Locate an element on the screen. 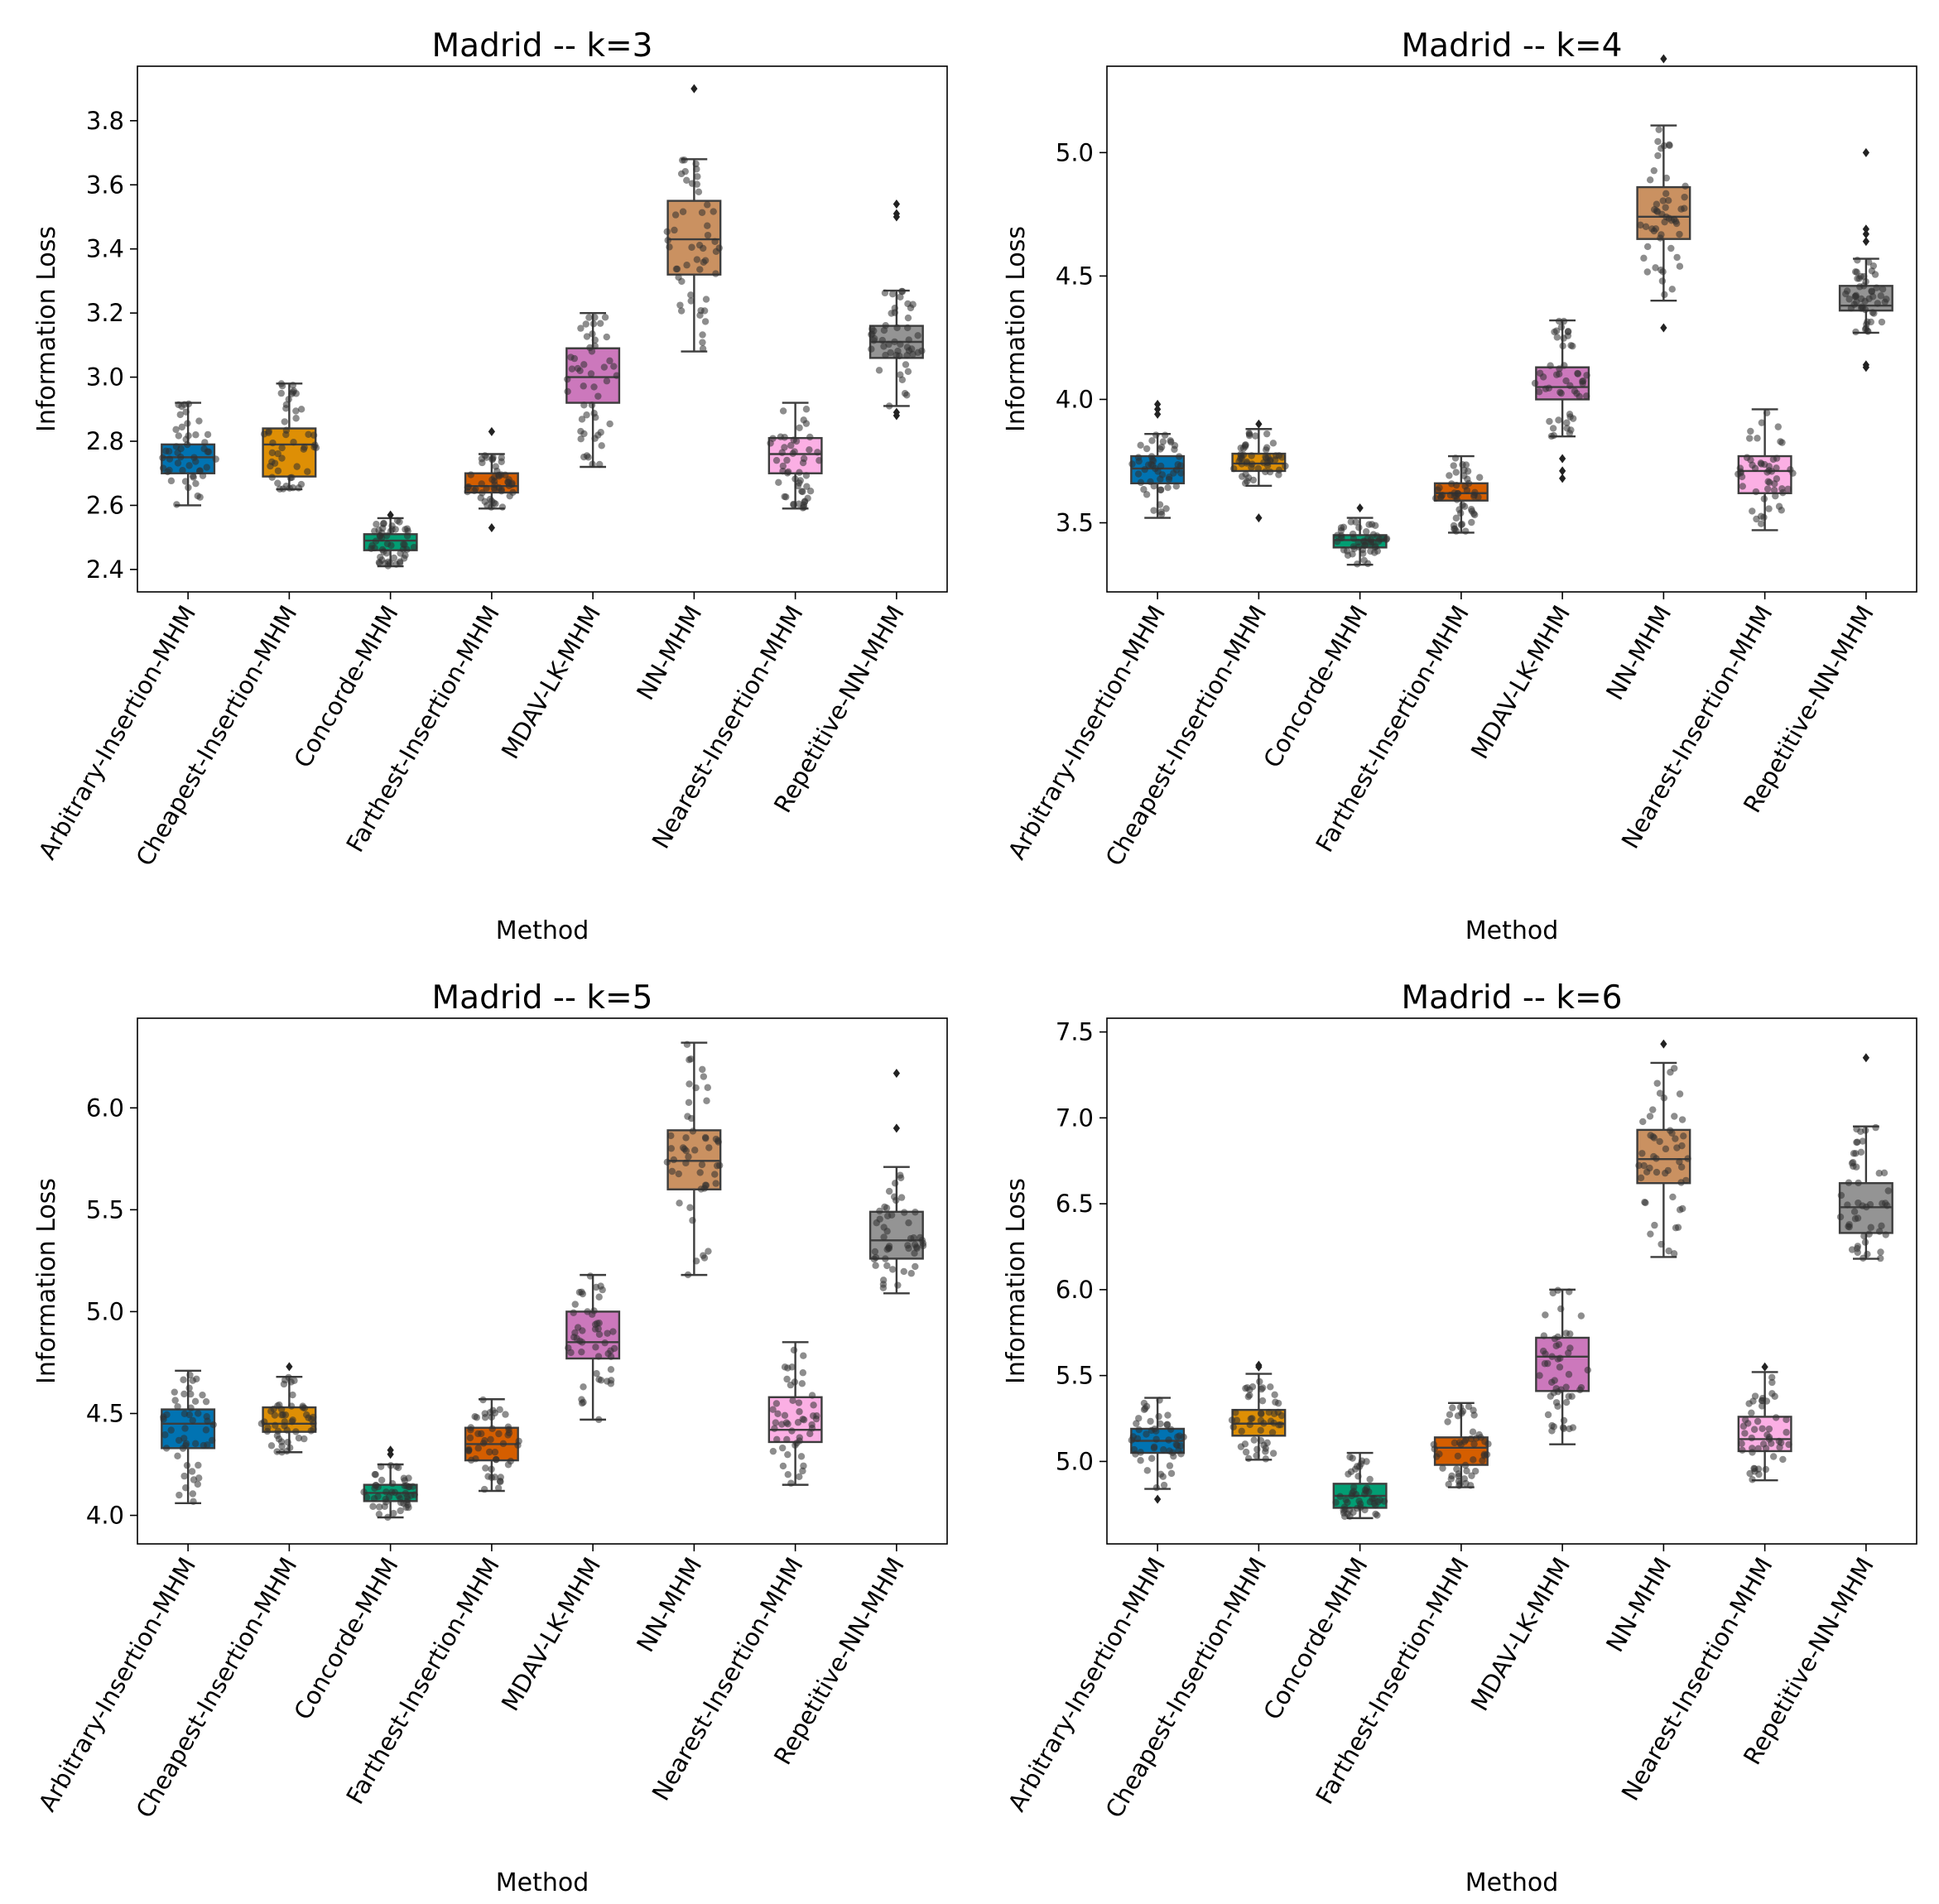  box-nearest-insertion-mhm is located at coordinates (1764, 1422).